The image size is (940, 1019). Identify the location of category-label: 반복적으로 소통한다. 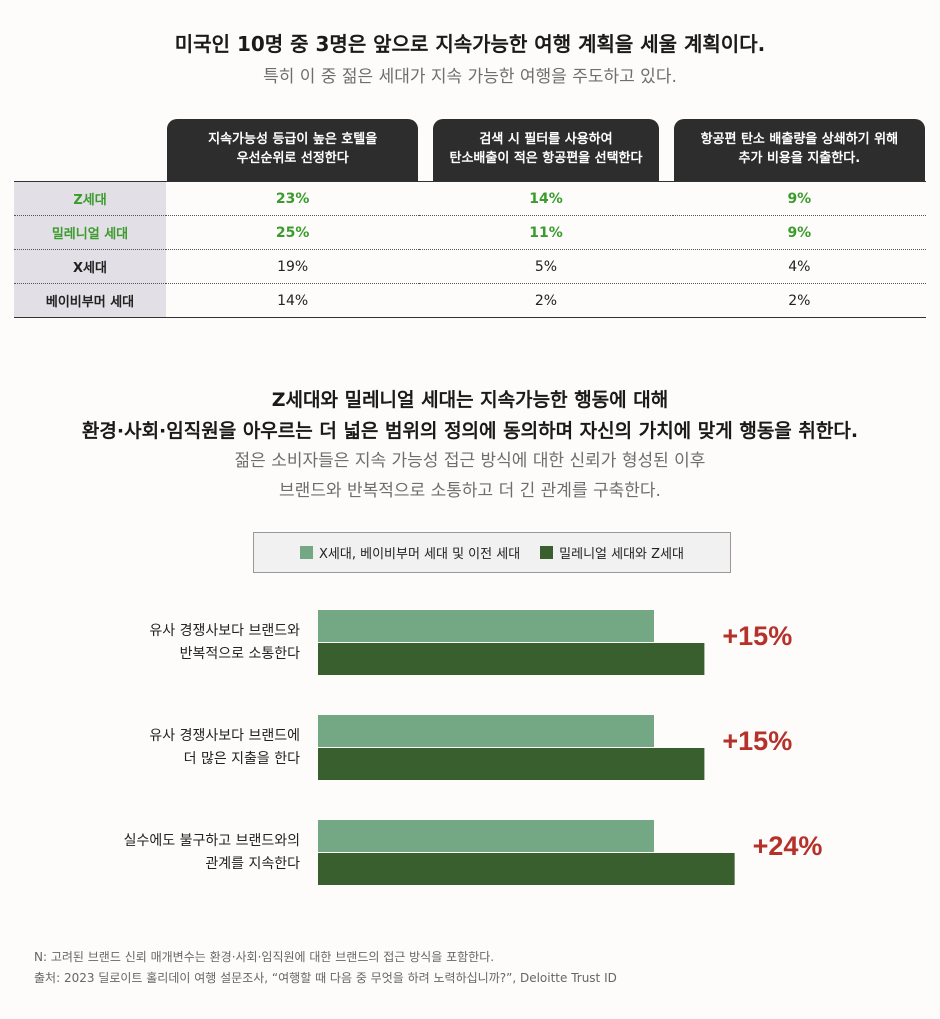
(240, 654).